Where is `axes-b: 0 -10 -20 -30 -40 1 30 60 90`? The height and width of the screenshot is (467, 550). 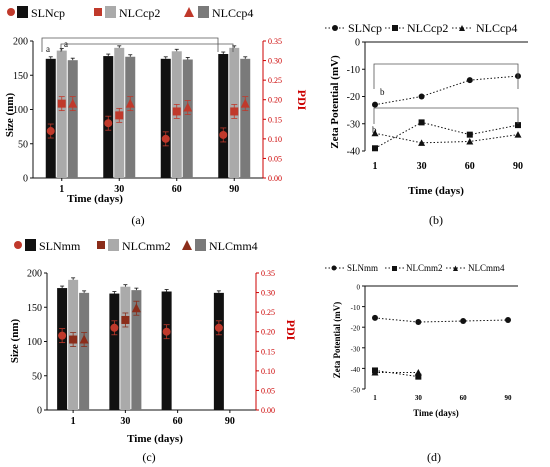
axes-b: 0 -10 -20 -30 -40 1 30 60 90 is located at coordinates (437, 105).